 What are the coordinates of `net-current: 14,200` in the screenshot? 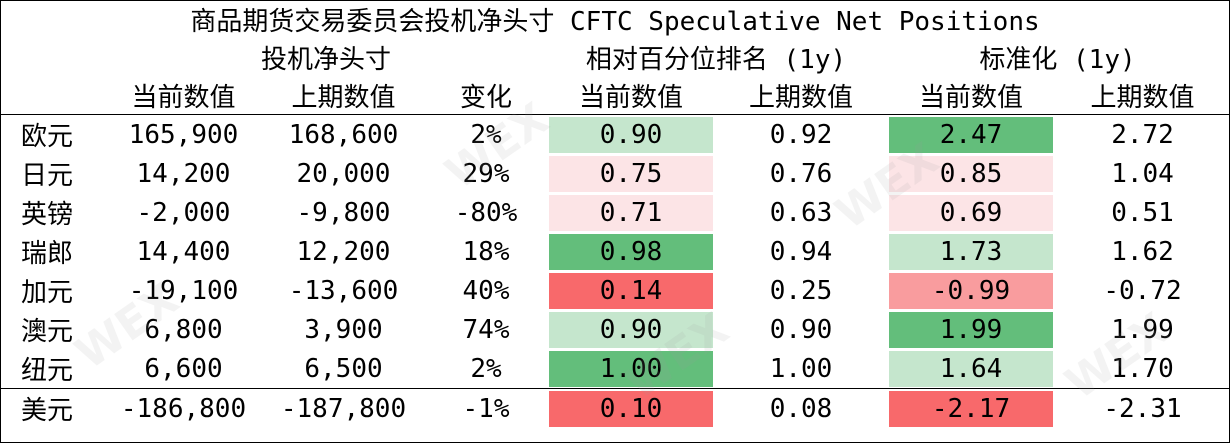 It's located at (183, 173).